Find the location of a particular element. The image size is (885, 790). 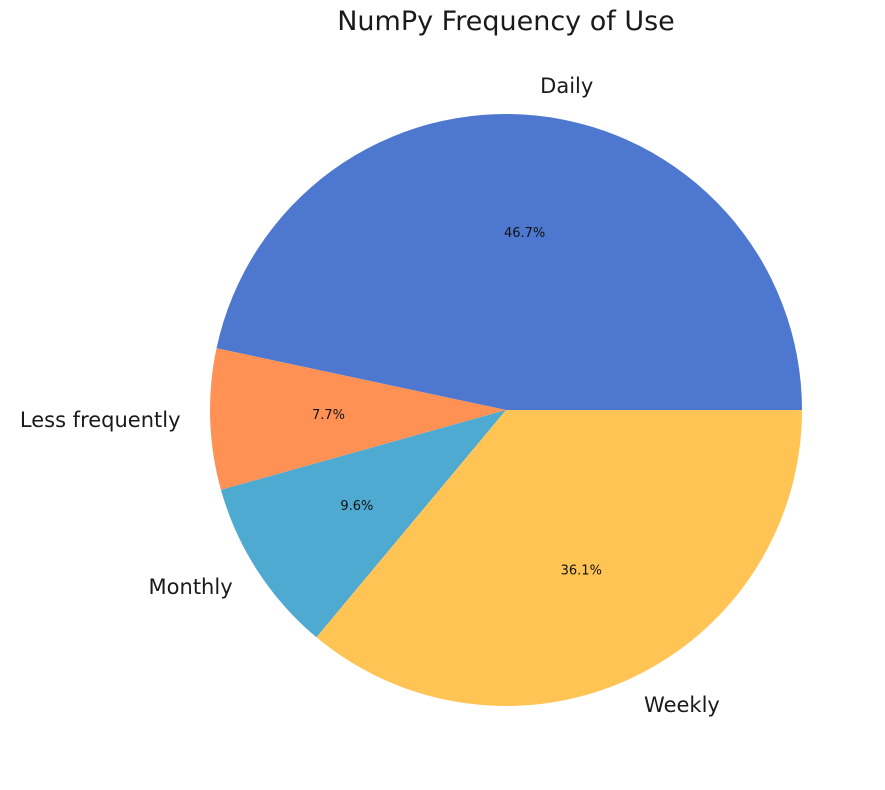

slice-label-less-frequently: Less frequently is located at coordinates (100, 420).